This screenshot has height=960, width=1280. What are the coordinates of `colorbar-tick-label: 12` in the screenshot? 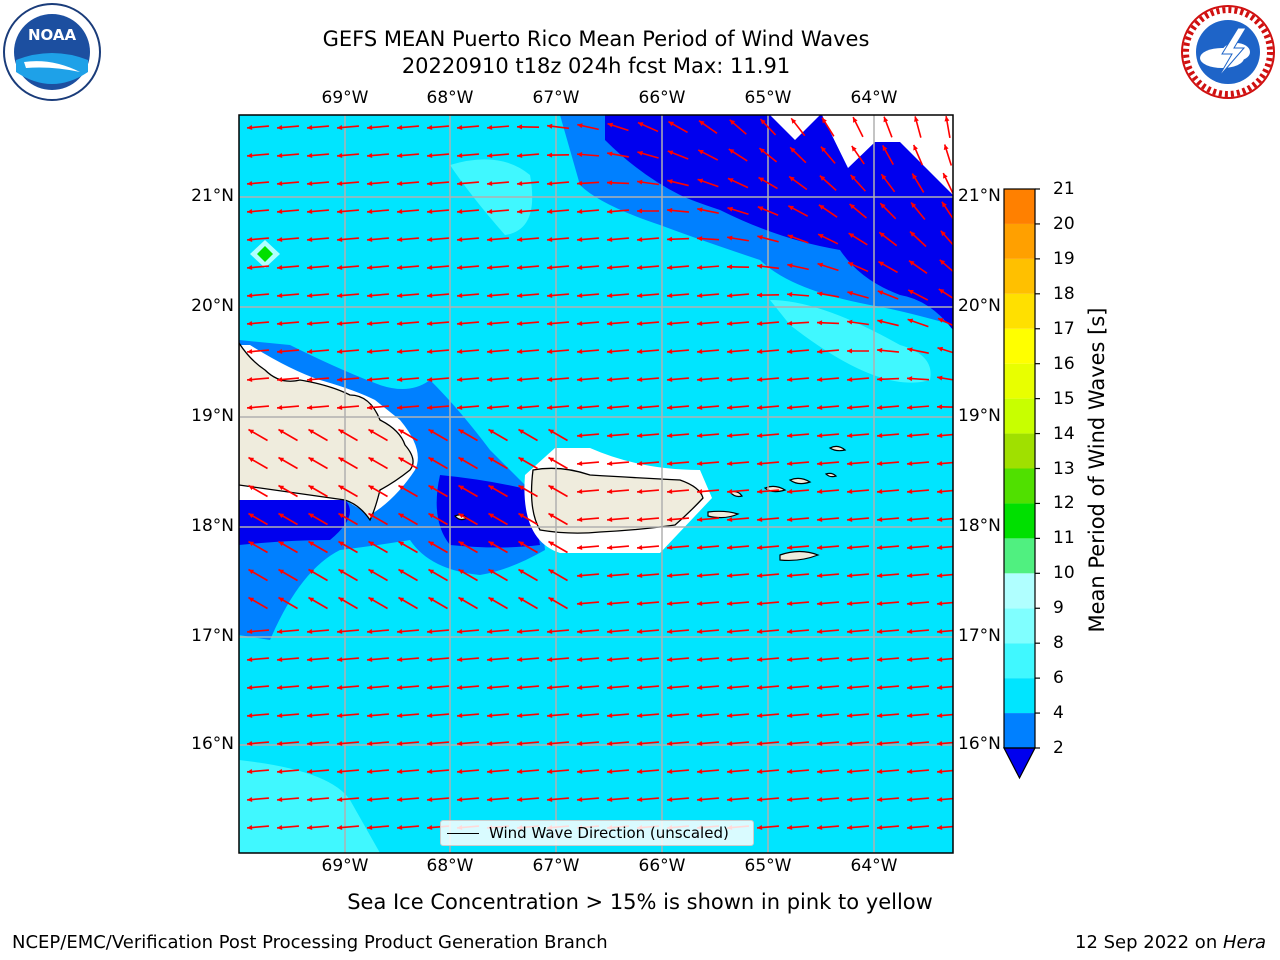 It's located at (1064, 503).